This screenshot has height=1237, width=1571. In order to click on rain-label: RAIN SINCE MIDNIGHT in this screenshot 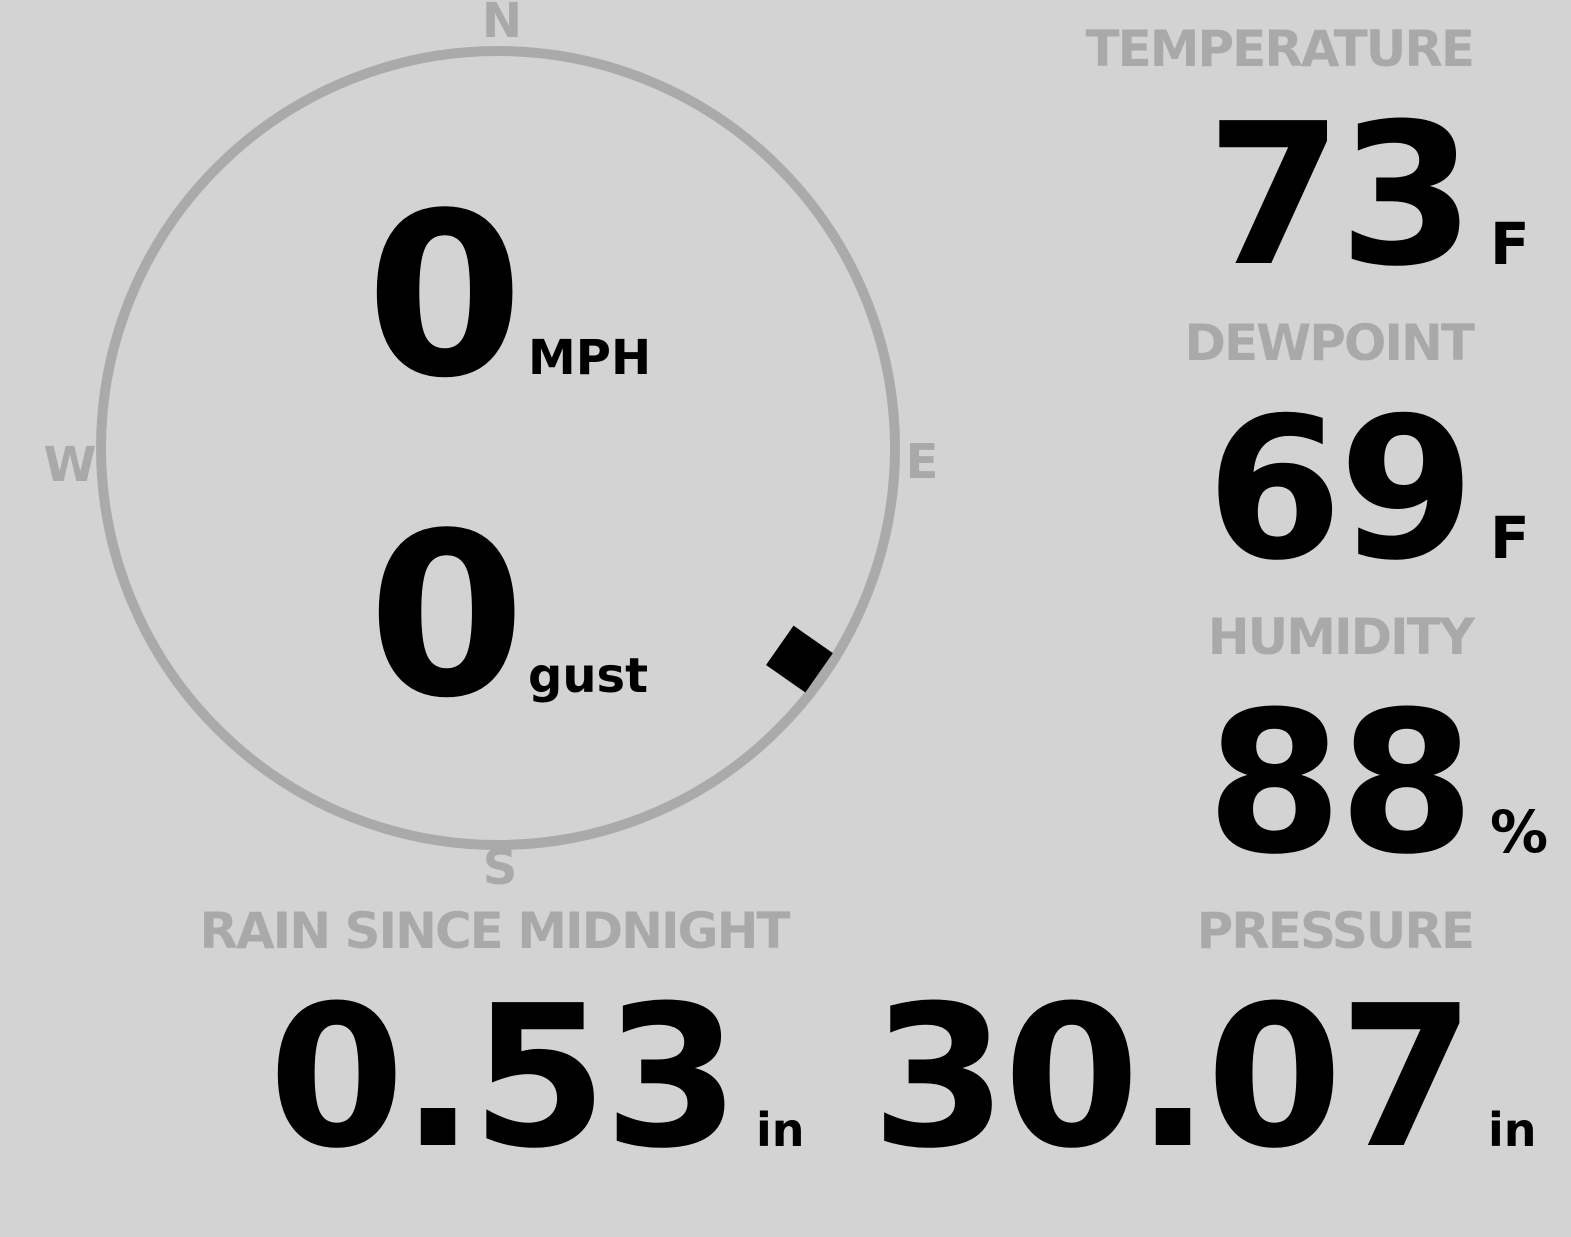, I will do `click(494, 931)`.